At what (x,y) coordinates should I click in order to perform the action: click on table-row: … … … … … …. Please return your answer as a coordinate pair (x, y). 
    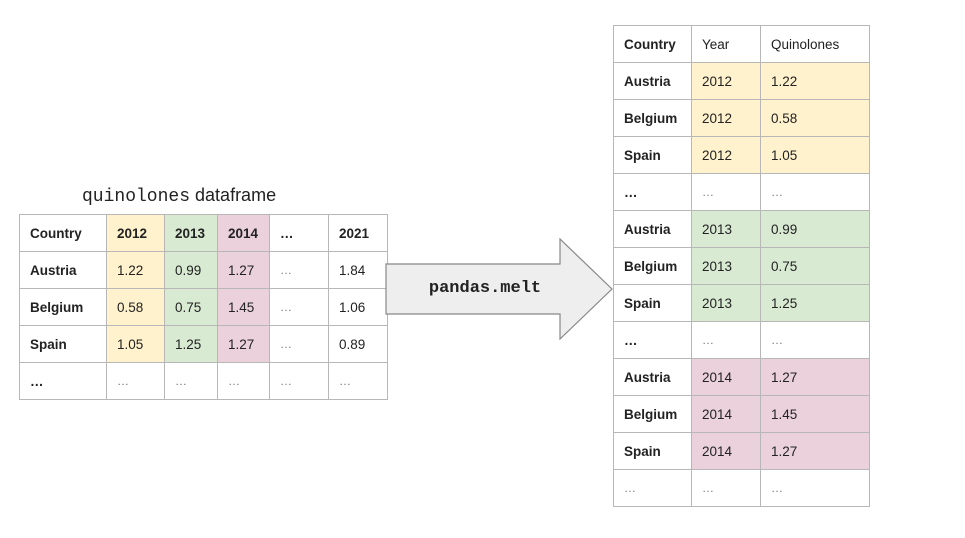
    Looking at the image, I should click on (203, 381).